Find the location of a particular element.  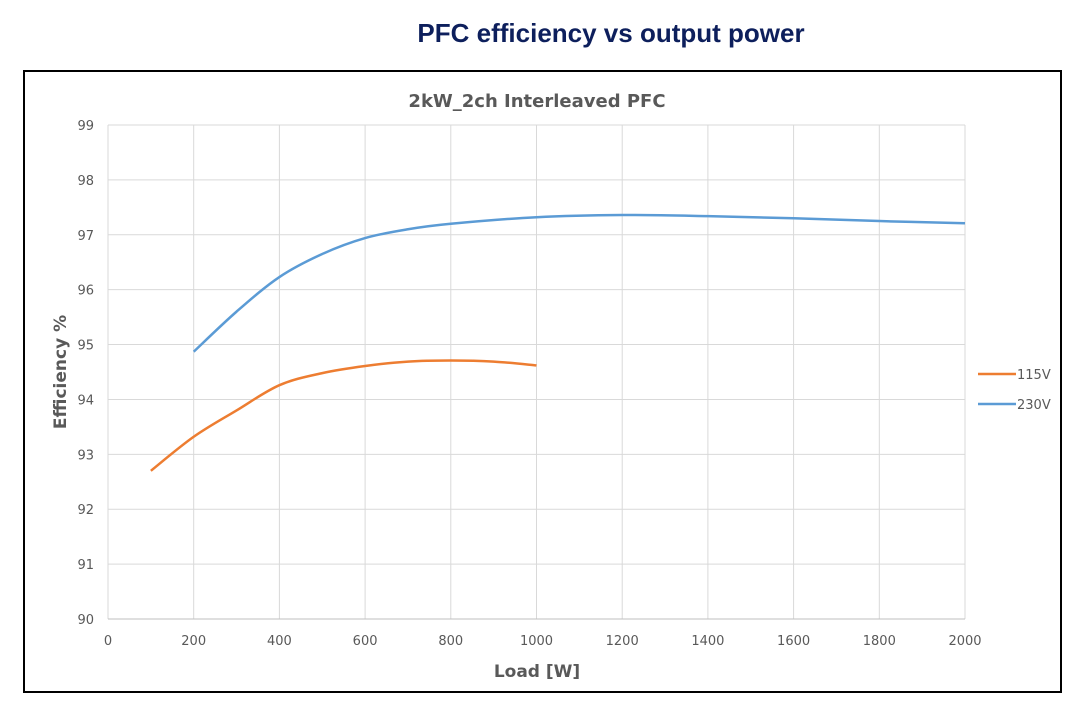

y-tick-label: 91 is located at coordinates (85, 565).